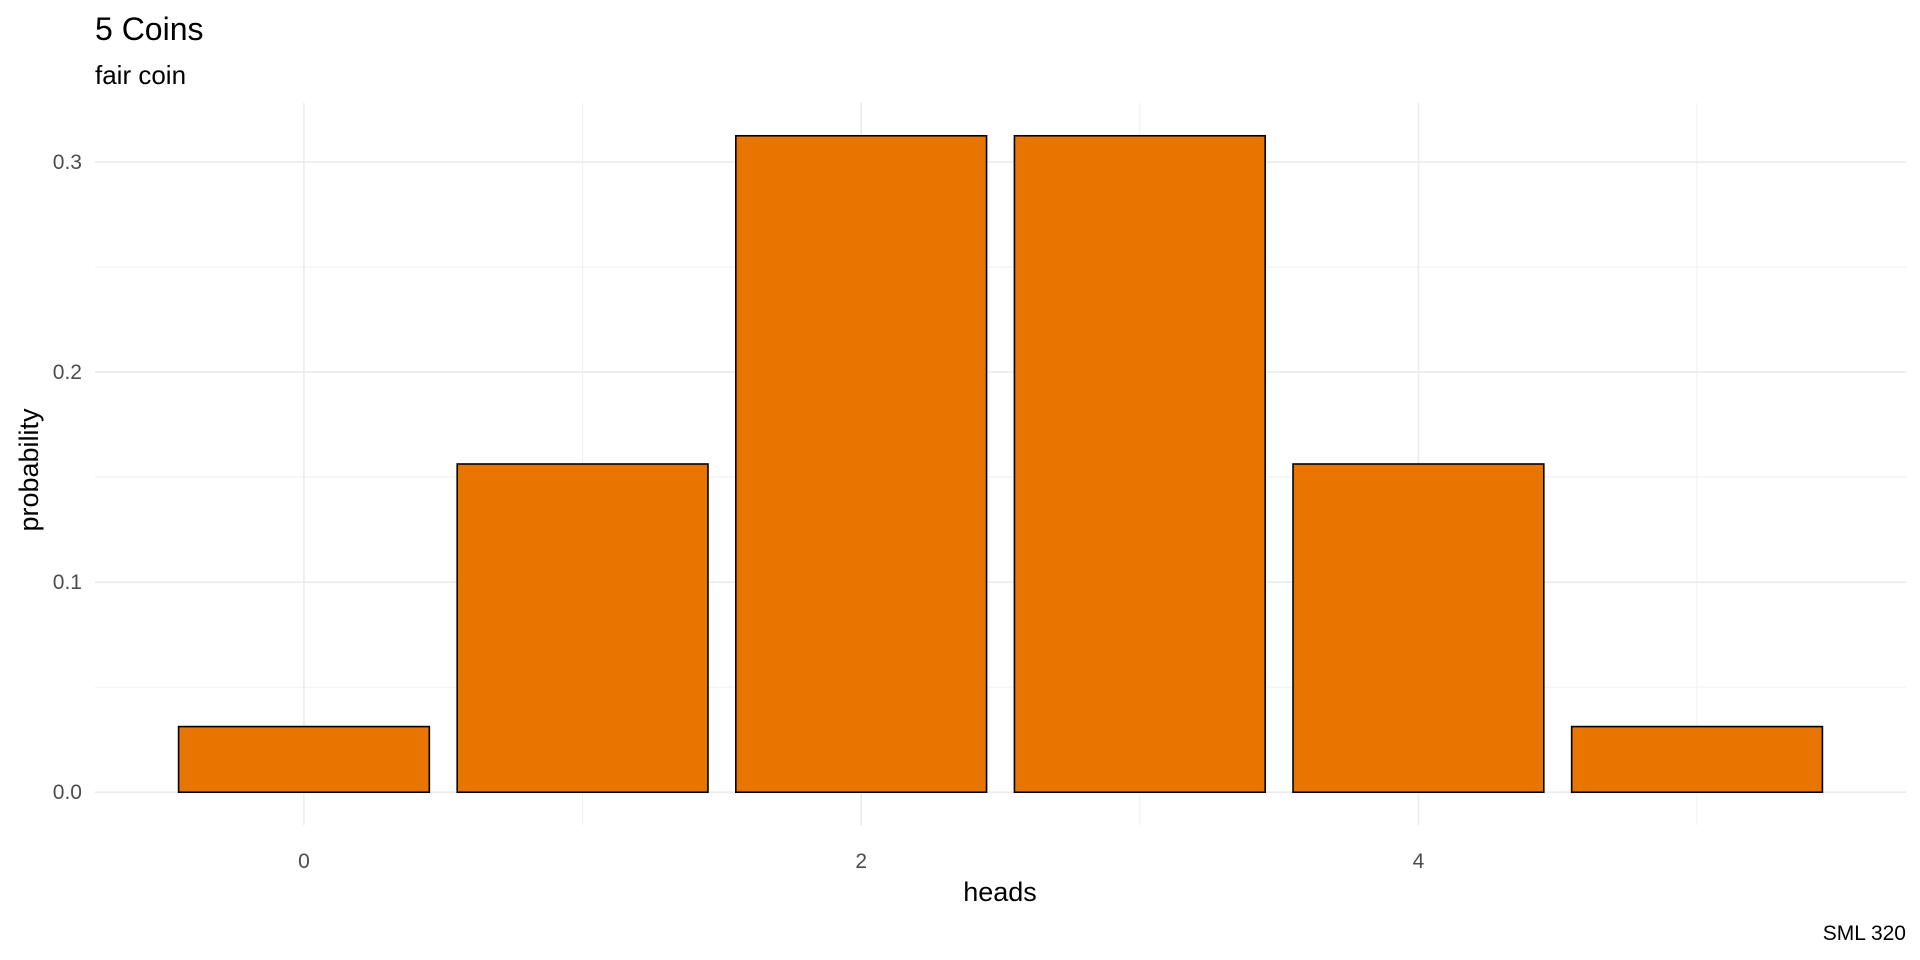  What do you see at coordinates (29, 470) in the screenshot?
I see `y-axis-title: probability` at bounding box center [29, 470].